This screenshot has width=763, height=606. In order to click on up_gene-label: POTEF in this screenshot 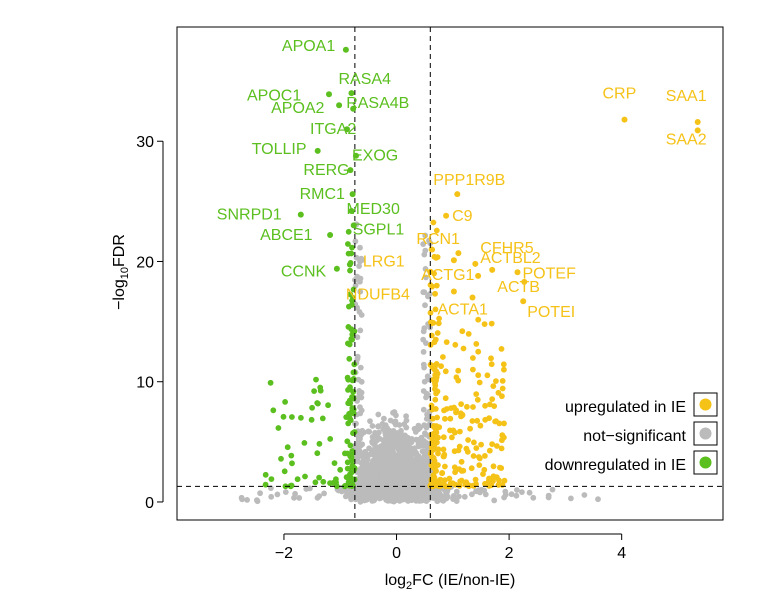, I will do `click(550, 273)`.